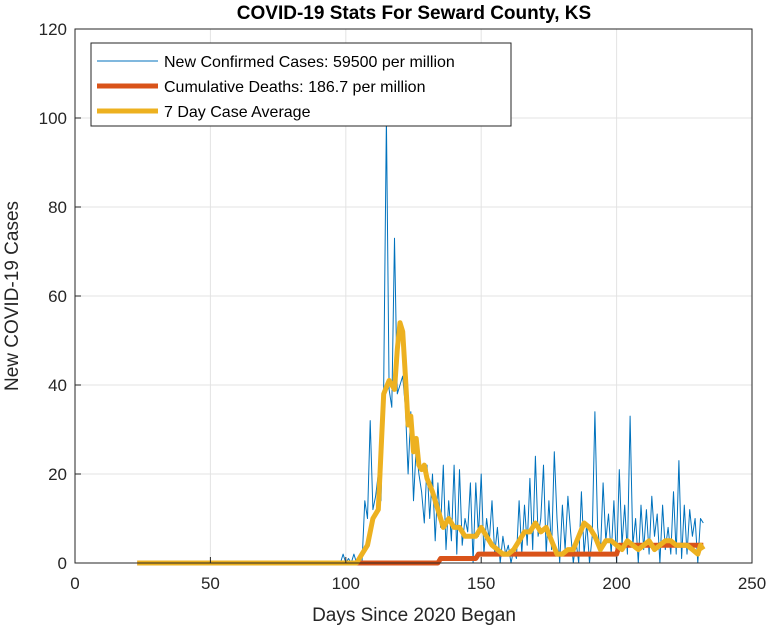  I want to click on y-tick-label: 40, so click(57, 385).